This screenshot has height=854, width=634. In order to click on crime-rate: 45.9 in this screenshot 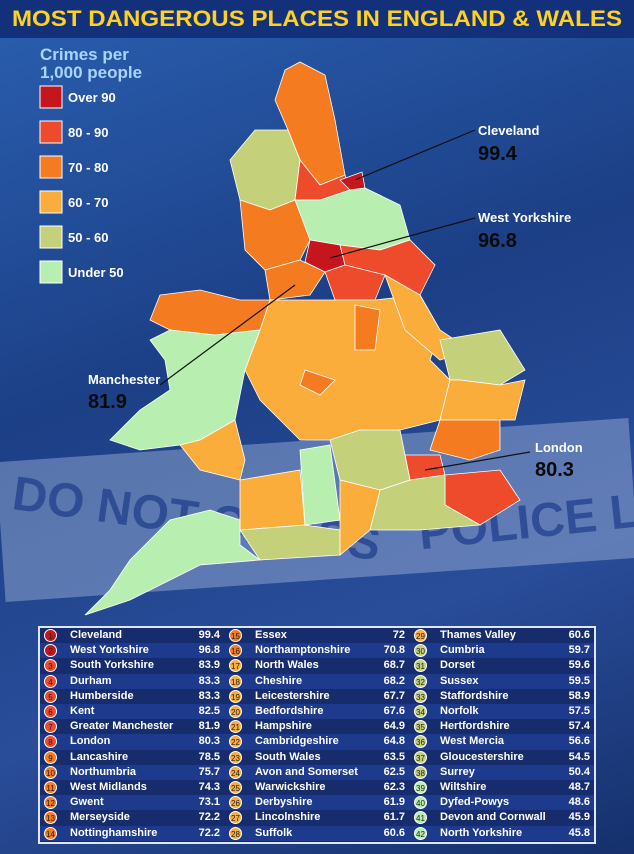, I will do `click(579, 817)`.